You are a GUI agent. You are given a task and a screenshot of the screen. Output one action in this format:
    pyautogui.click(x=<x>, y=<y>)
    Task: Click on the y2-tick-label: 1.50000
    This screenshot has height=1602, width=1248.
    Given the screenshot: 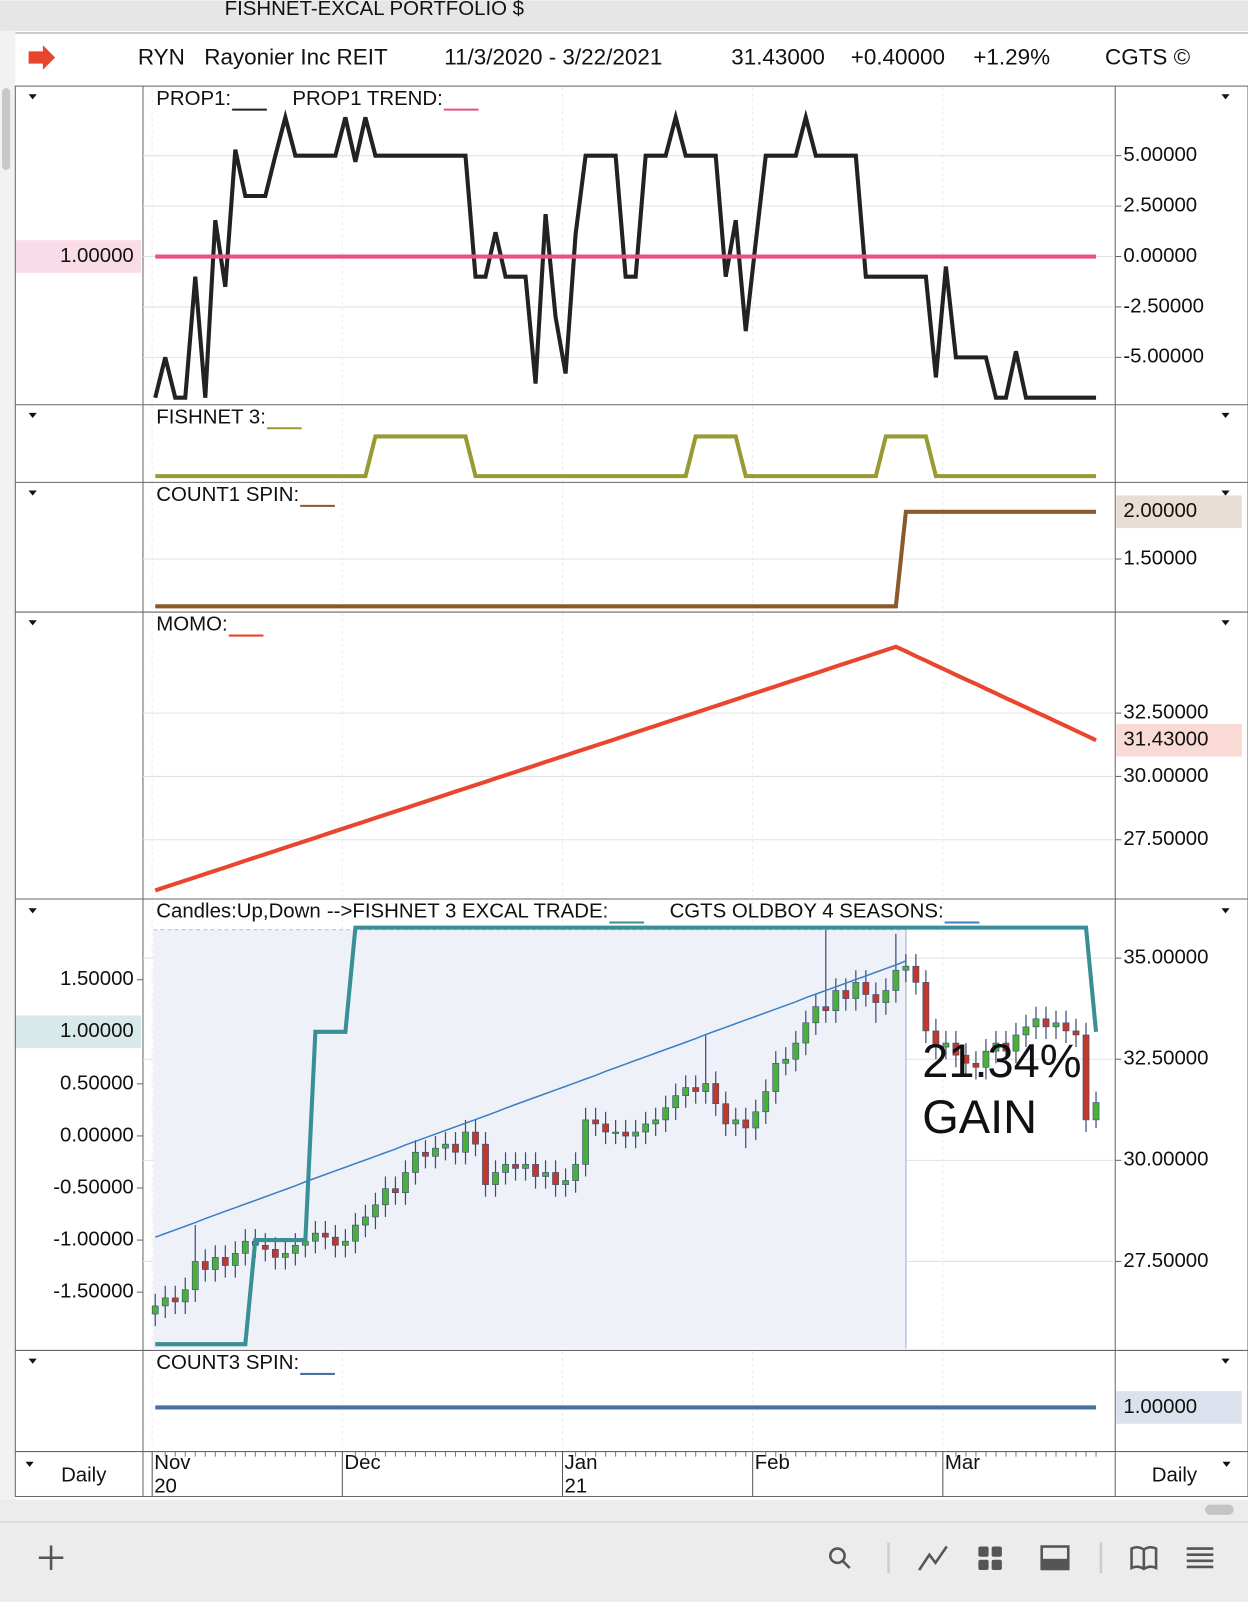 What is the action you would take?
    pyautogui.click(x=97, y=979)
    